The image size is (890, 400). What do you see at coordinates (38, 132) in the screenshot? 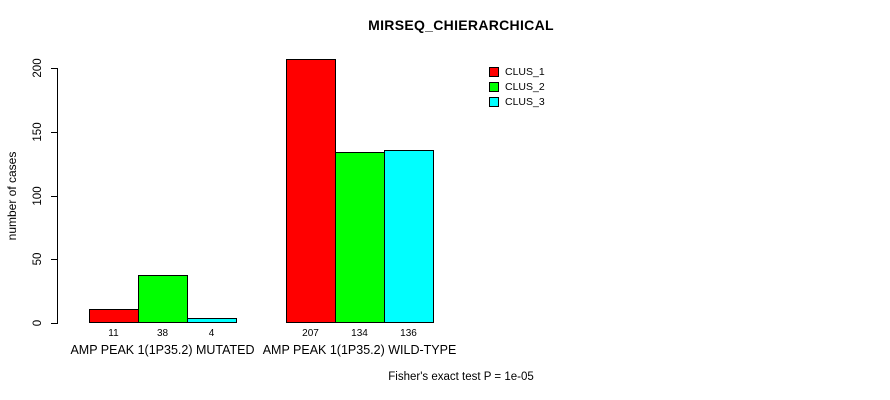
I see `y-tick-label-150: 150` at bounding box center [38, 132].